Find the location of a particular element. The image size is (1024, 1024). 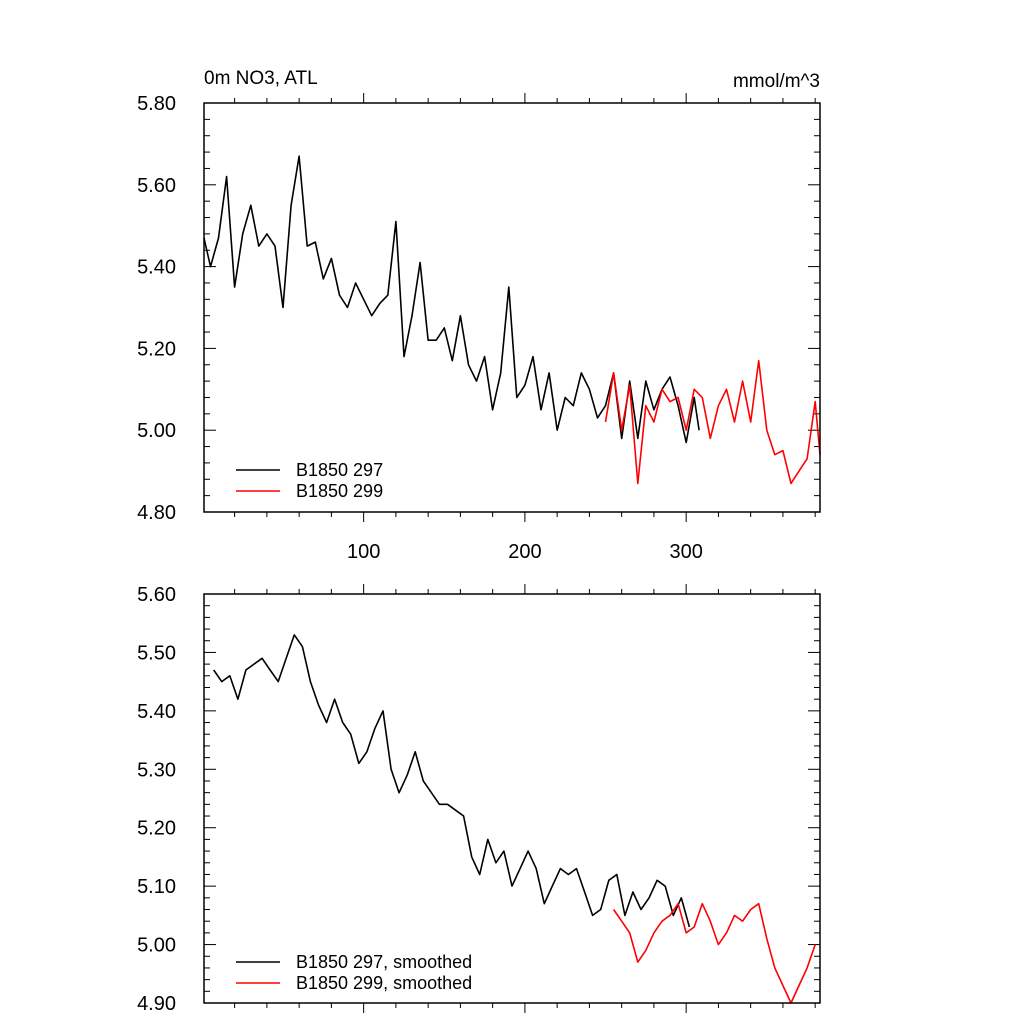

top-ytick-label: 4.80 is located at coordinates (156, 513).